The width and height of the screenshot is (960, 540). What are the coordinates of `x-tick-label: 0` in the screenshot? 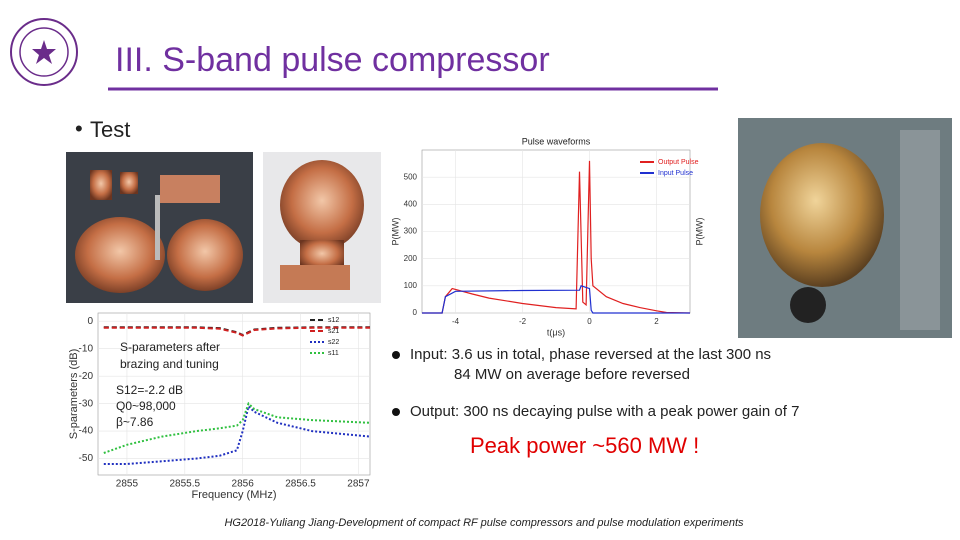 It's located at (589, 321).